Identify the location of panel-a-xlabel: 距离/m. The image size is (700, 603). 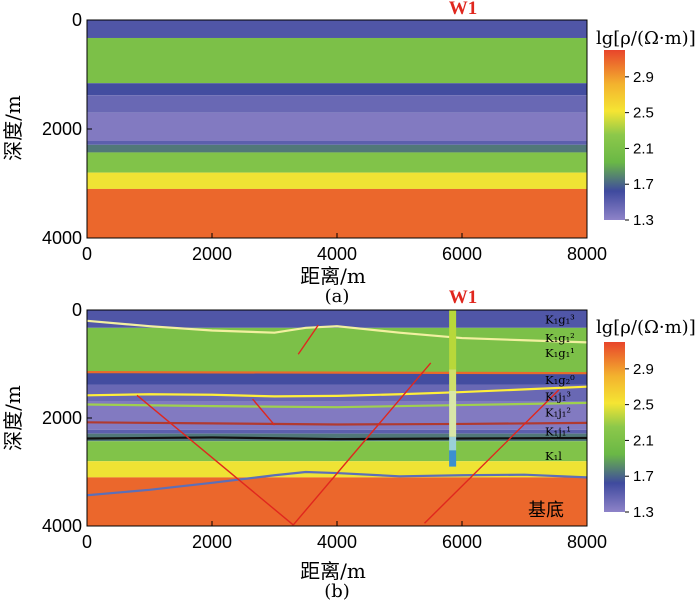
(333, 276).